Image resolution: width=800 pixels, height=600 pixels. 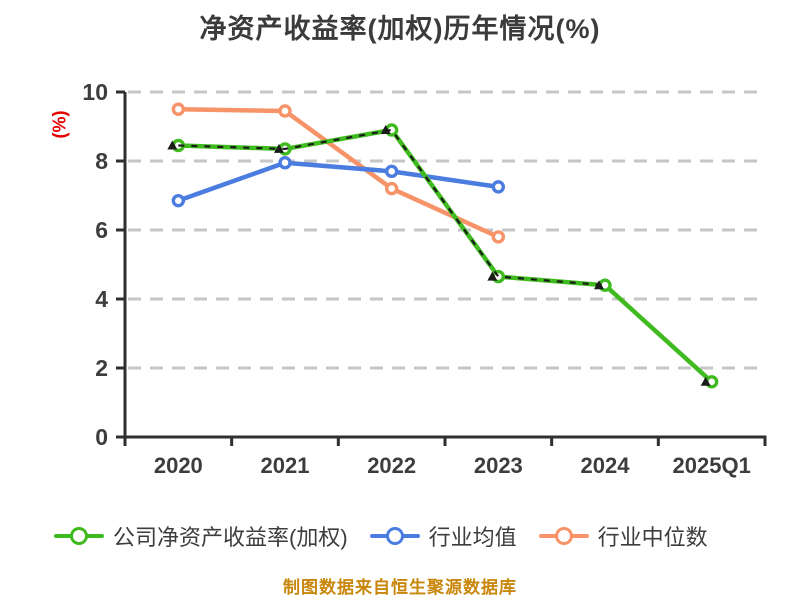 I want to click on x-tick-label: 2020, so click(x=178, y=465).